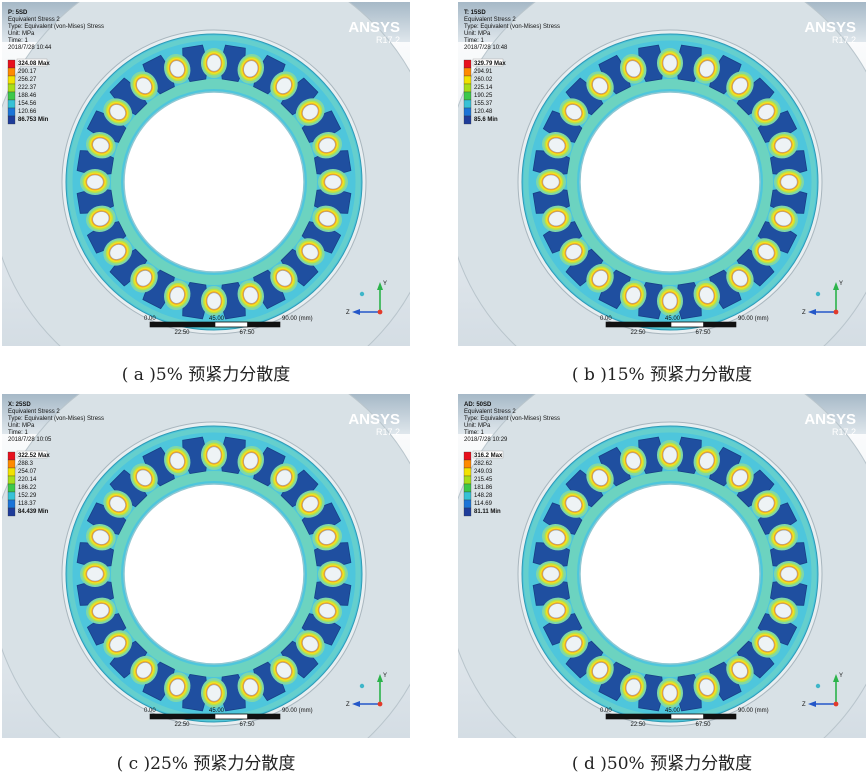 Image resolution: width=868 pixels, height=774 pixels. What do you see at coordinates (27, 88) in the screenshot?
I see `legend-value: 222.37` at bounding box center [27, 88].